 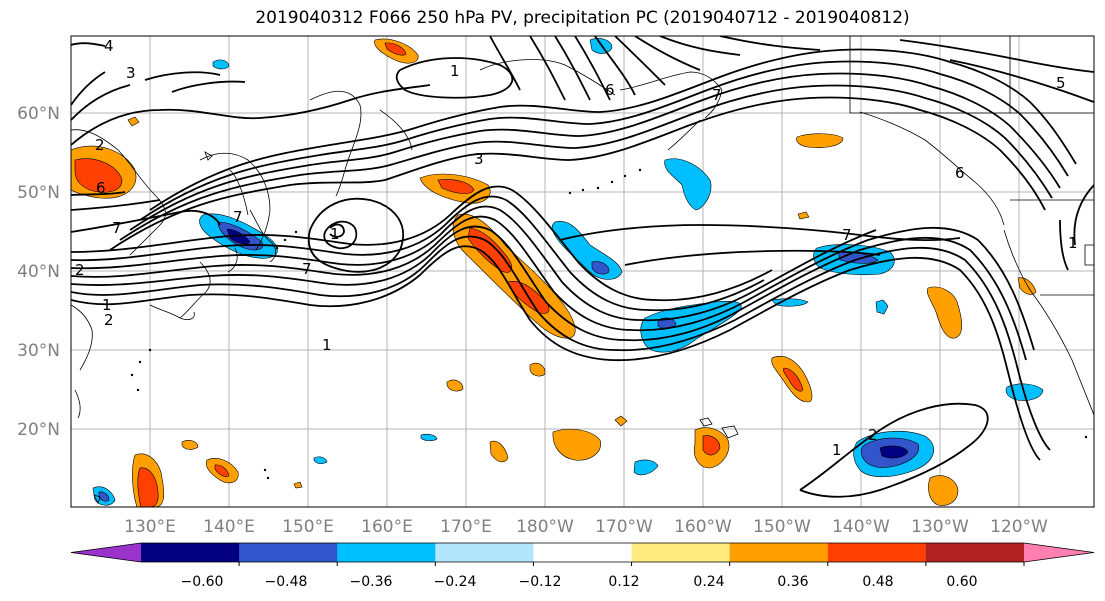 I want to click on colorbar-segments, so click(x=582, y=552).